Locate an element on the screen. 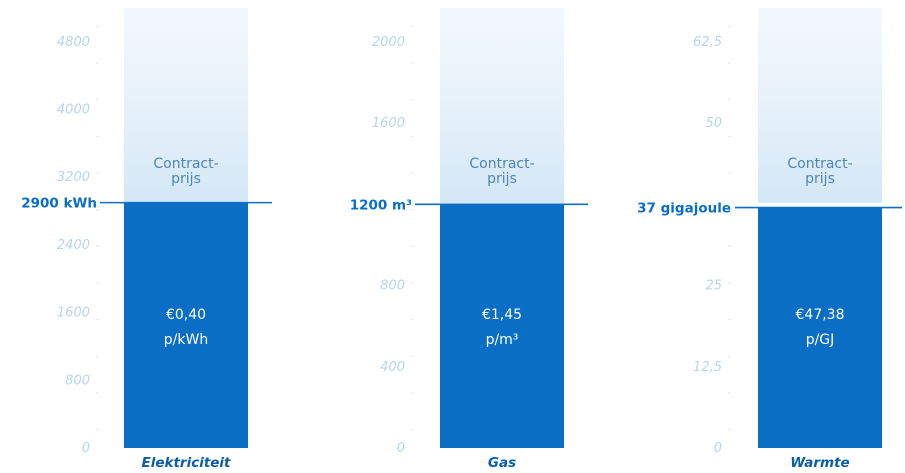  price-label: p/kWh is located at coordinates (186, 340).